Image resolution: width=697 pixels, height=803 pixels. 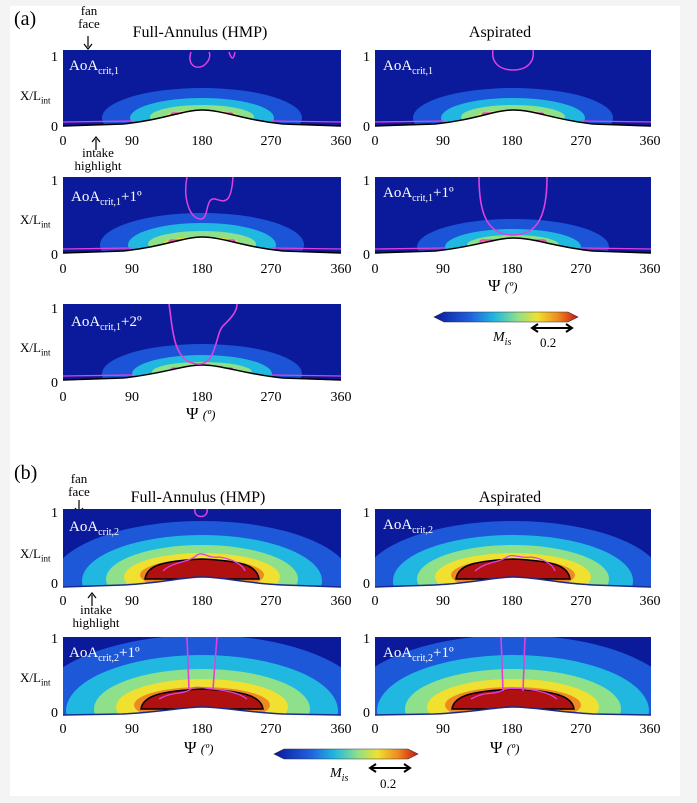 I want to click on panel-label-b1-right: AoAcrit,2, so click(x=408, y=526).